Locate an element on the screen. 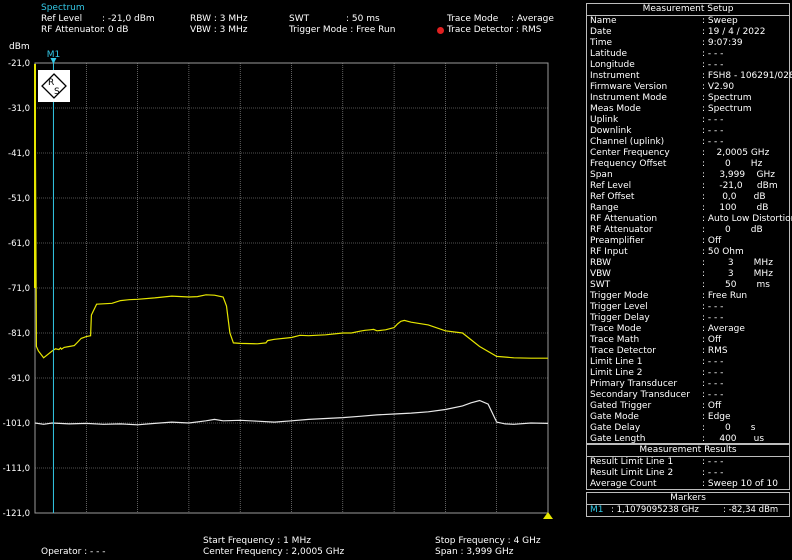  setup-row-value: : Sweep is located at coordinates (720, 21).